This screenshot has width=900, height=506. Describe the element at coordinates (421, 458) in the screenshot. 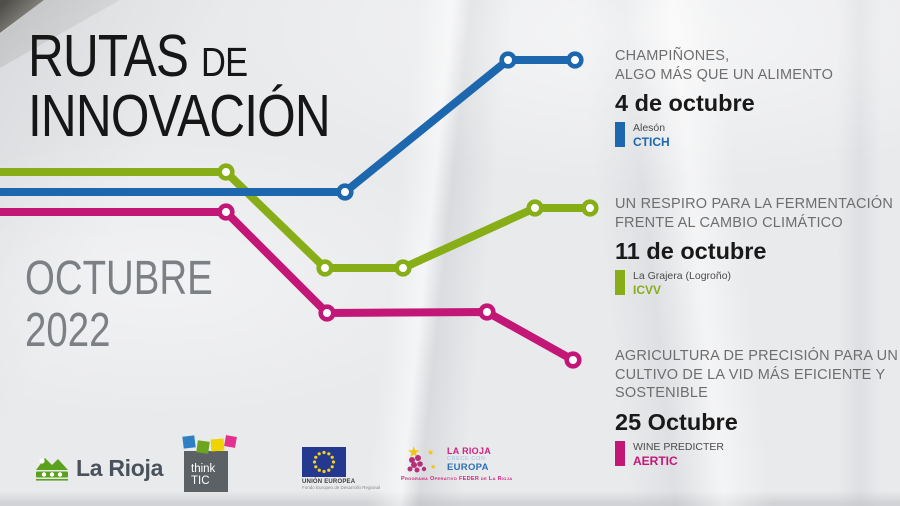

I see `grapes-stars-icon: ★ ★ ★` at that location.